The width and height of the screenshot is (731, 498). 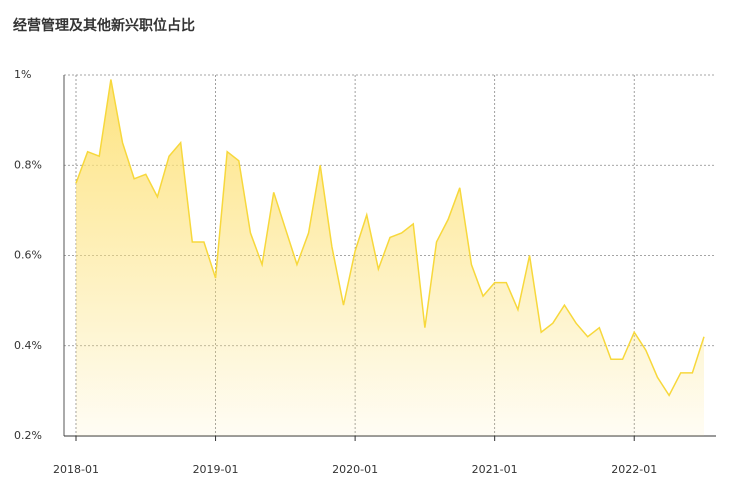 What do you see at coordinates (22, 74) in the screenshot?
I see `y-tick-label: 1%` at bounding box center [22, 74].